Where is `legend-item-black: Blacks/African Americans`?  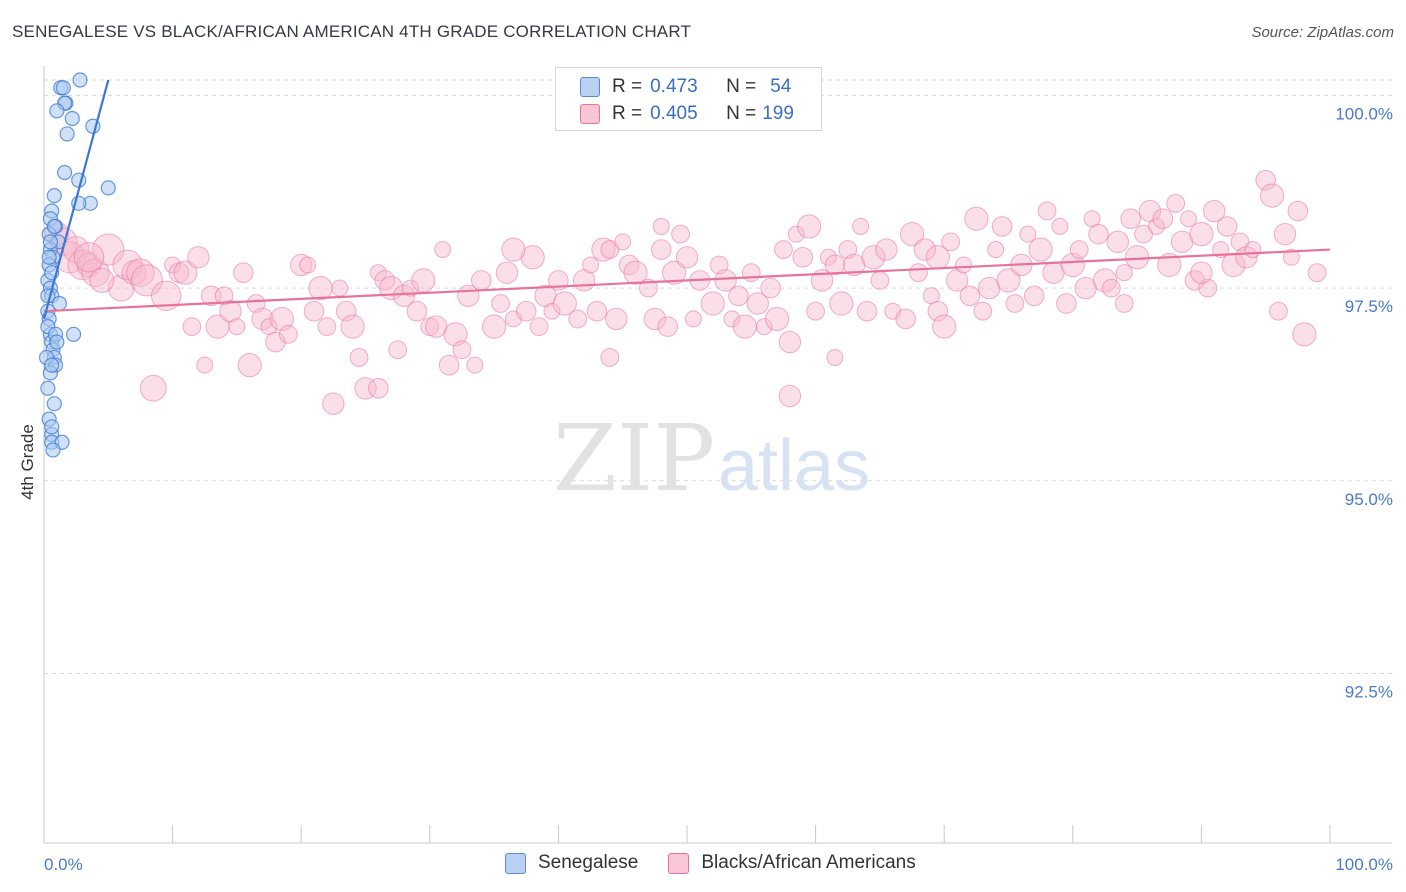 legend-item-black: Blacks/African Americans is located at coordinates (792, 863).